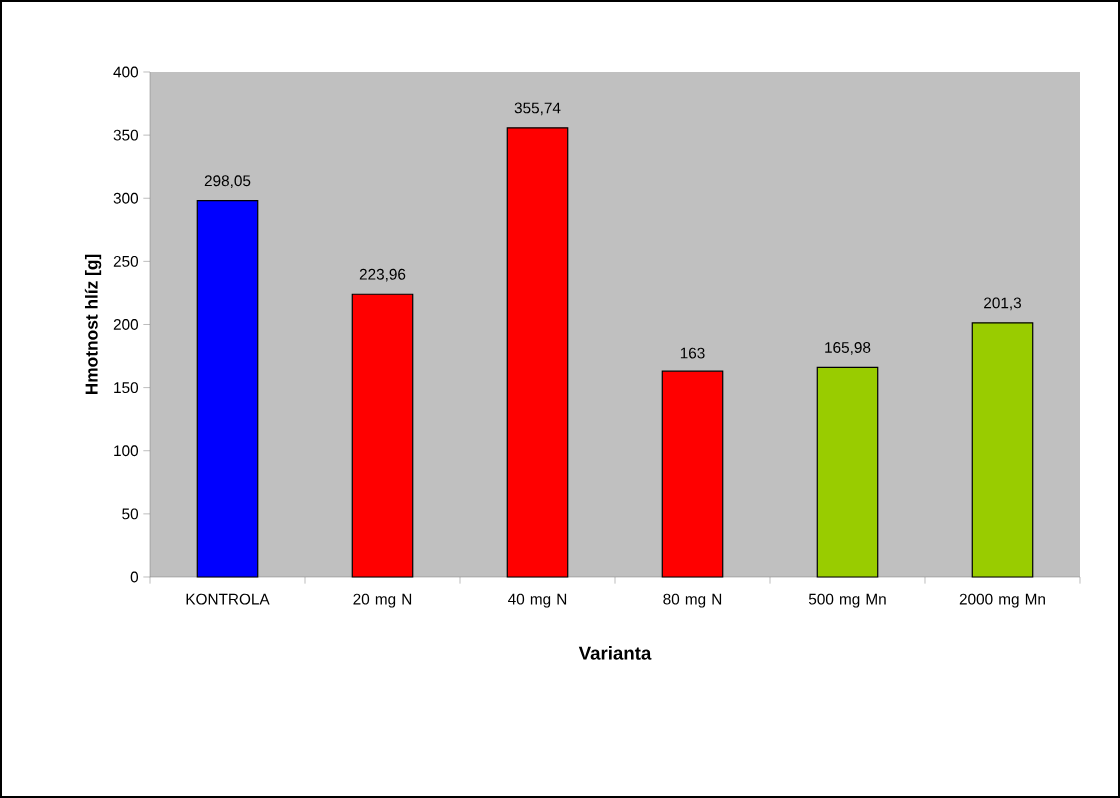 Image resolution: width=1120 pixels, height=798 pixels. I want to click on y-tick-label: 300, so click(126, 198).